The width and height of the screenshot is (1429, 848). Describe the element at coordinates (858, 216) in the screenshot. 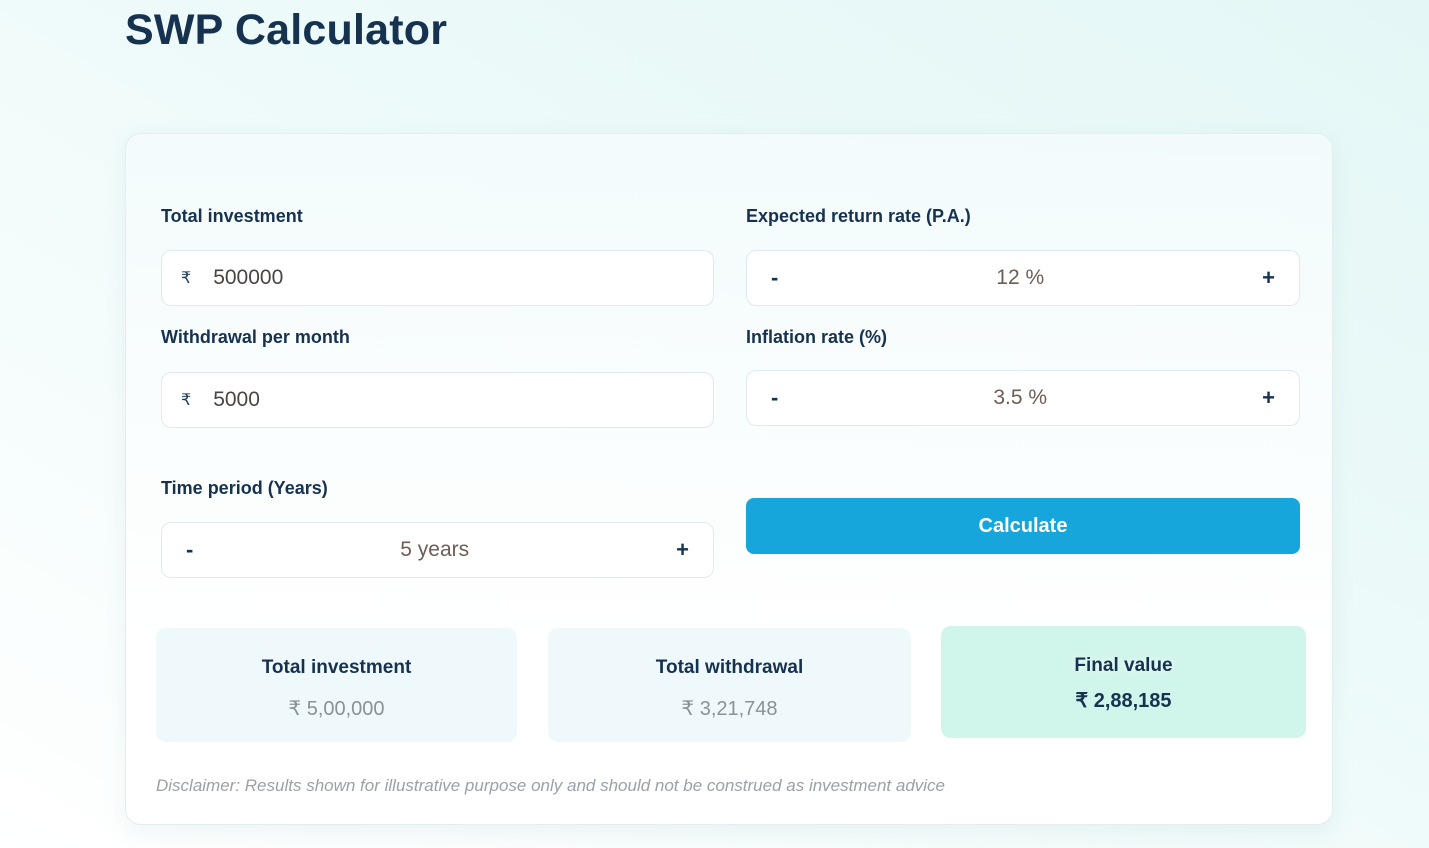

I see `expected-return-label: Expected return rate (P.A.)` at that location.